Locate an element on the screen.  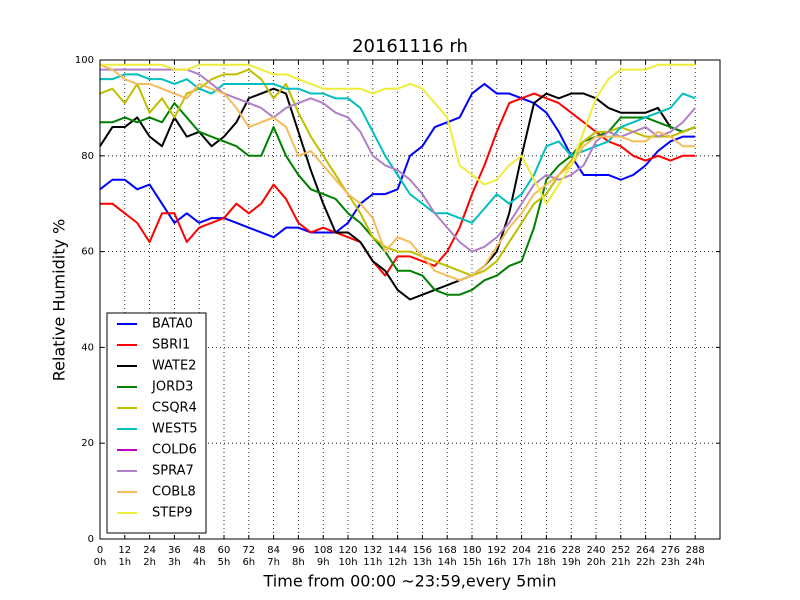
x-tick-sublabel: 21h is located at coordinates (620, 562).